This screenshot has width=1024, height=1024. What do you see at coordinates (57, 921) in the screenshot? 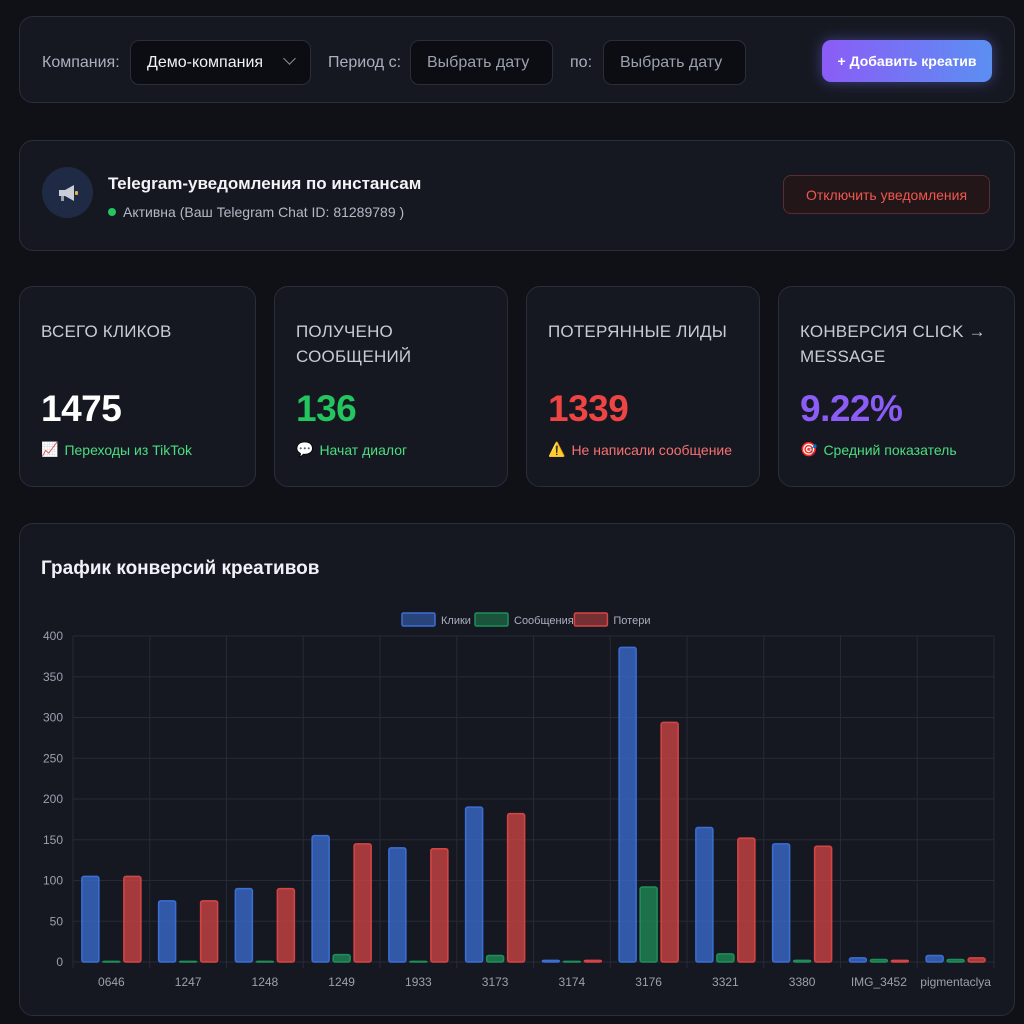
I see `y-tick-label: 50` at bounding box center [57, 921].